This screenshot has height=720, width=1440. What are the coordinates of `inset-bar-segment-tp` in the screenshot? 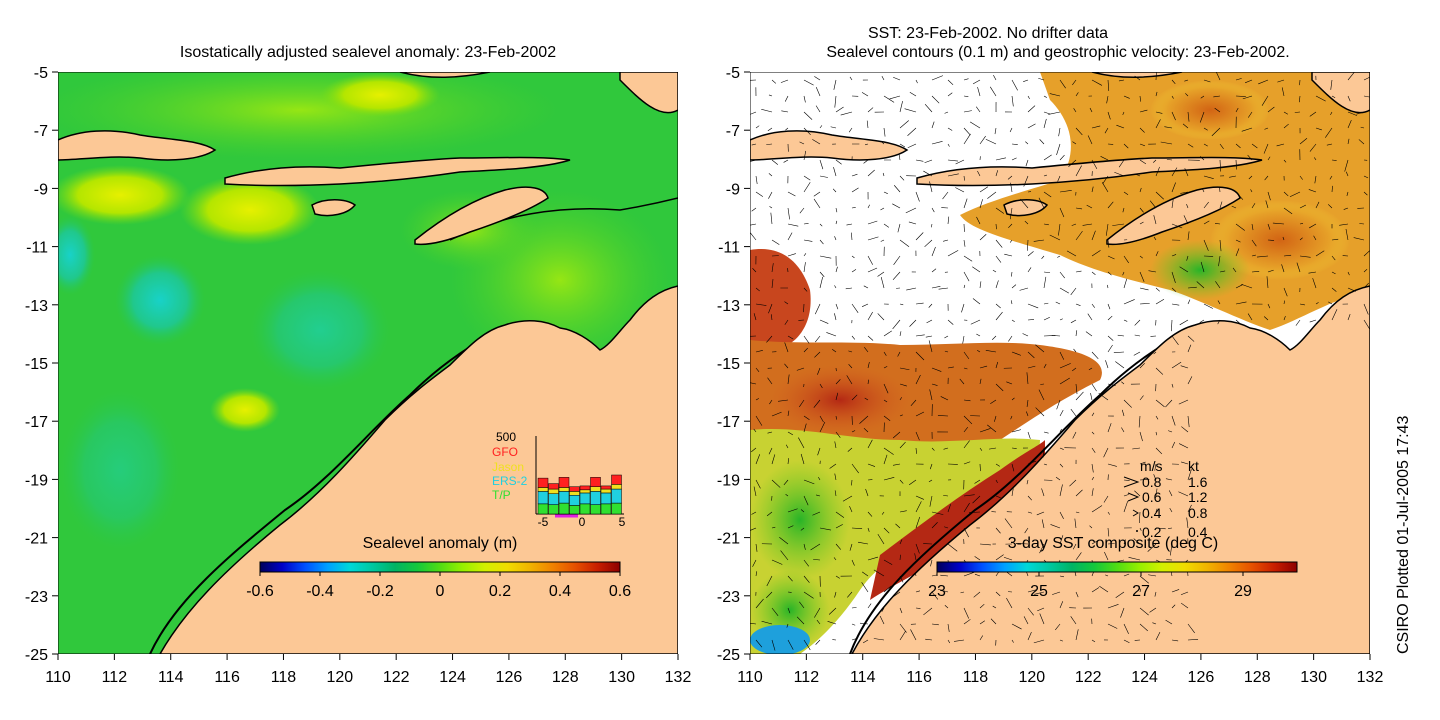 It's located at (606, 509).